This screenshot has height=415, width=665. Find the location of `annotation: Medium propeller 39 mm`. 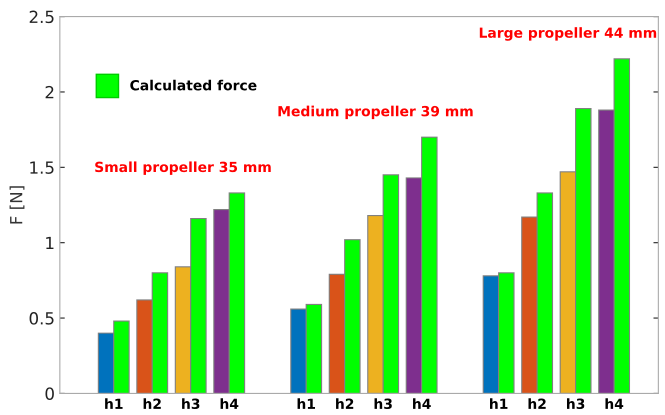

annotation: Medium propeller 39 mm is located at coordinates (375, 113).